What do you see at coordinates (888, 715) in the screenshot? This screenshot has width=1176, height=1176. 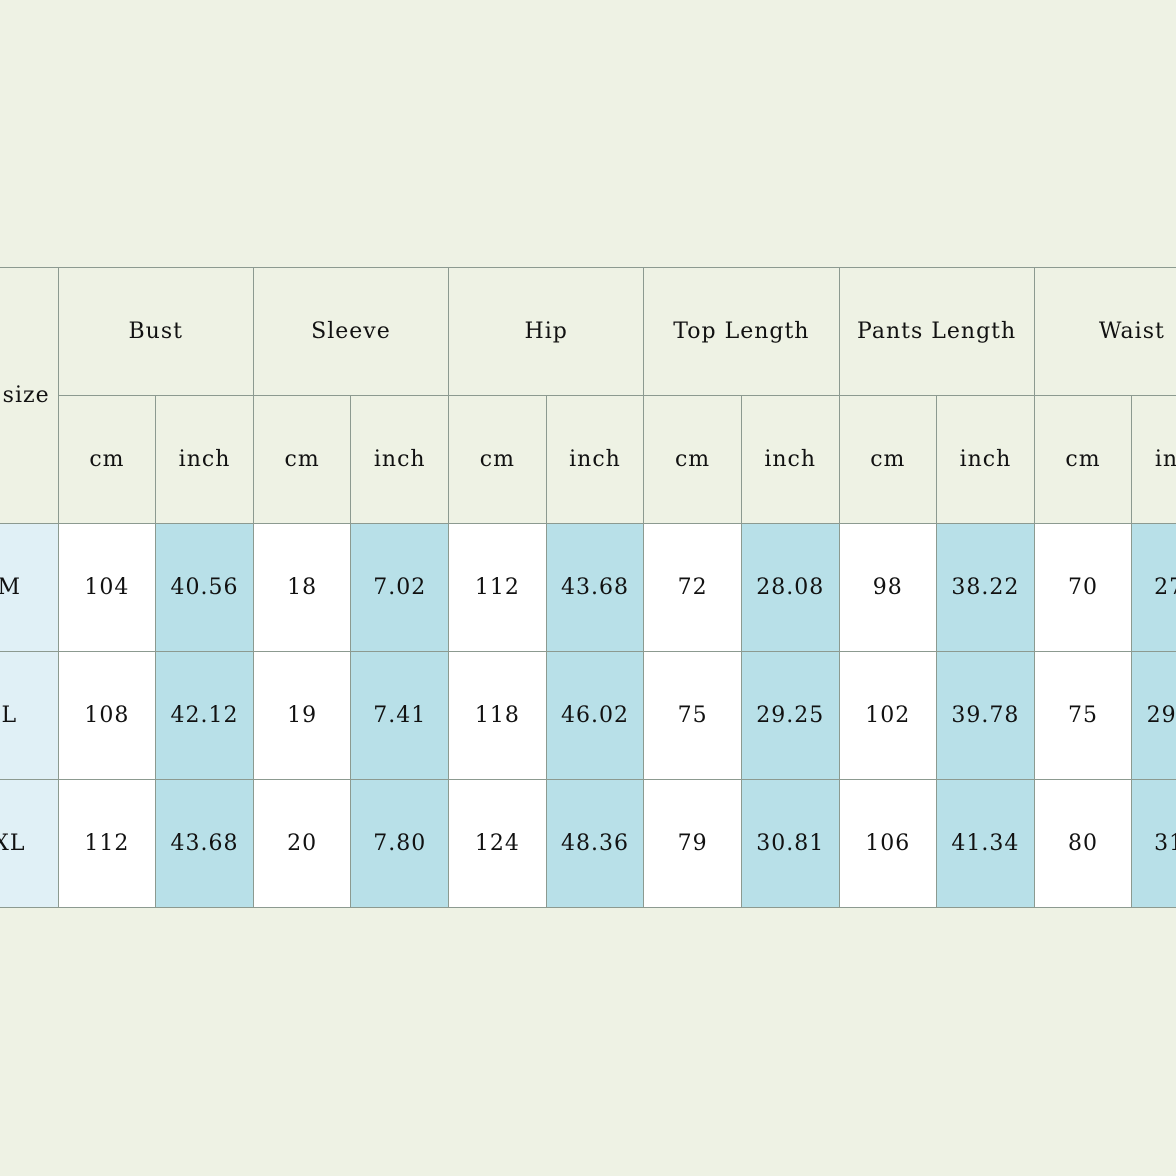 I see `cm-value-cell: 102` at bounding box center [888, 715].